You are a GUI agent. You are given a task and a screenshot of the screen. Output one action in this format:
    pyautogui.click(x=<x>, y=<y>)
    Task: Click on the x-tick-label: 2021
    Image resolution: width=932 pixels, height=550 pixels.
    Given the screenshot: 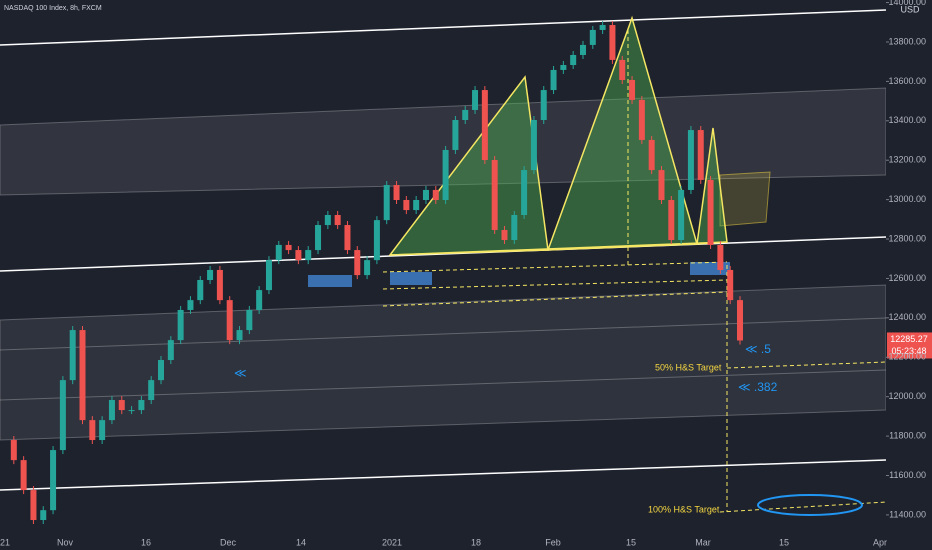 What is the action you would take?
    pyautogui.click(x=392, y=542)
    